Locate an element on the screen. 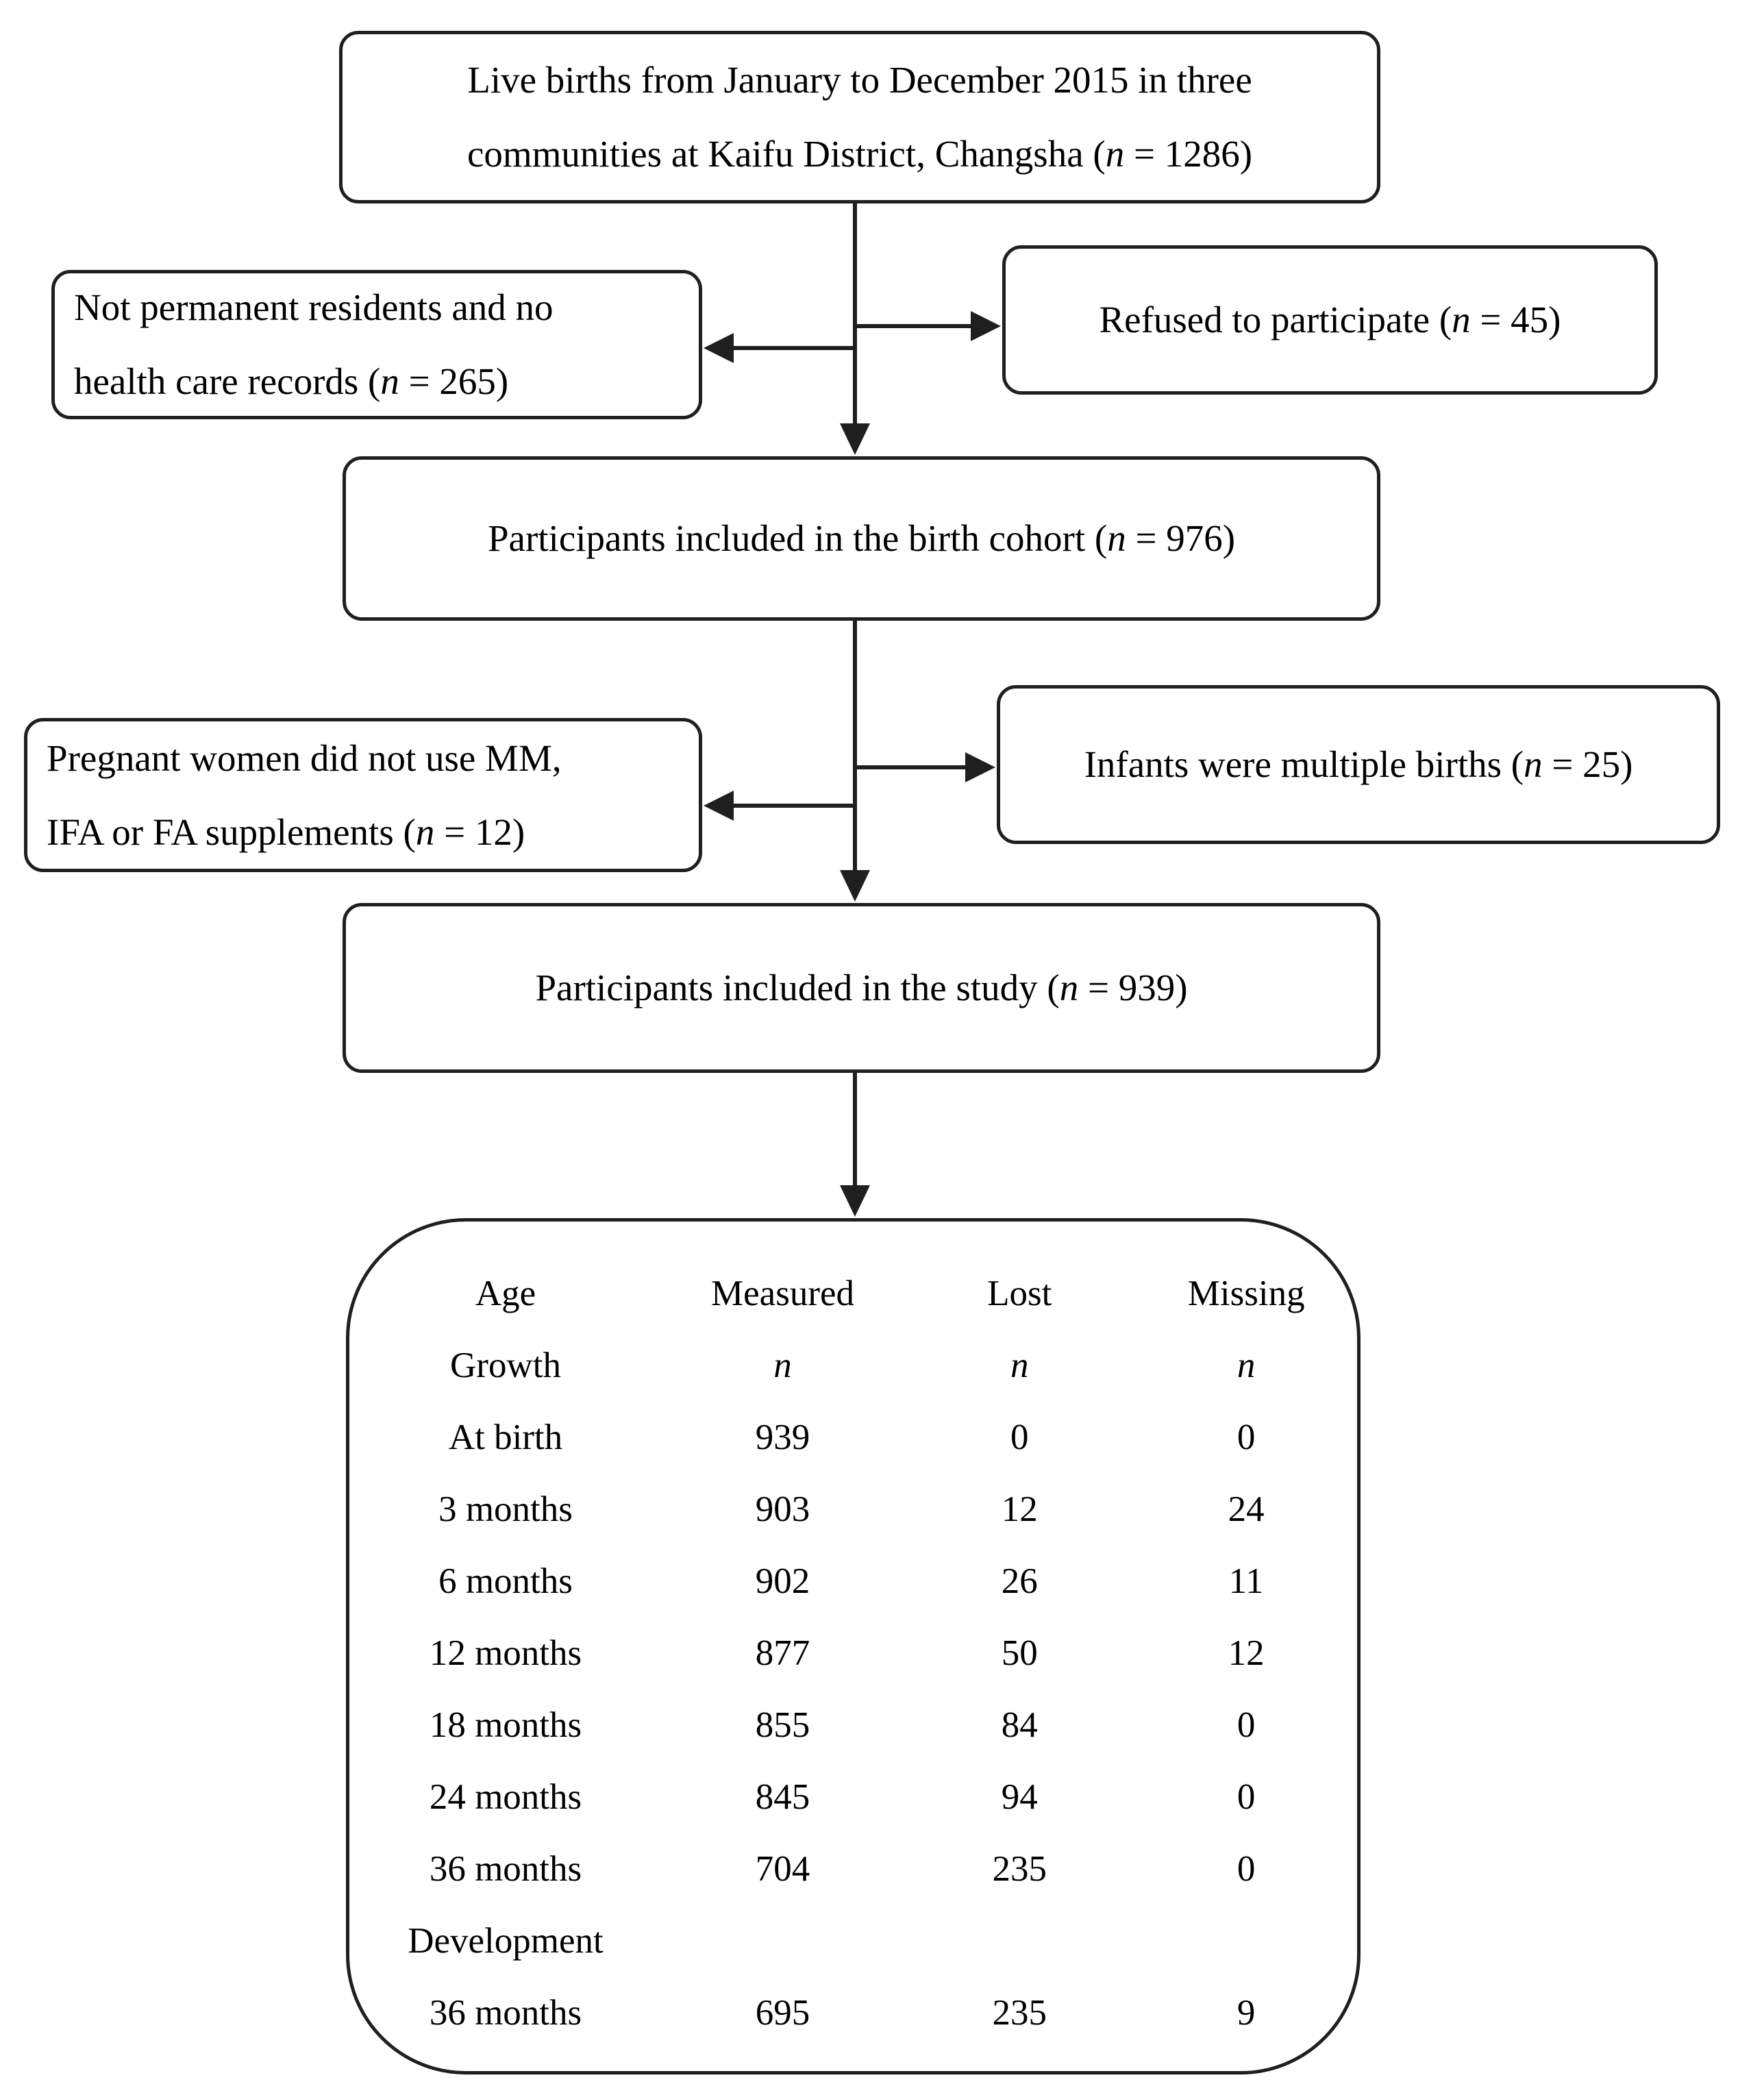  refused-text: Refused to participate (n = 45) is located at coordinates (1330, 319).